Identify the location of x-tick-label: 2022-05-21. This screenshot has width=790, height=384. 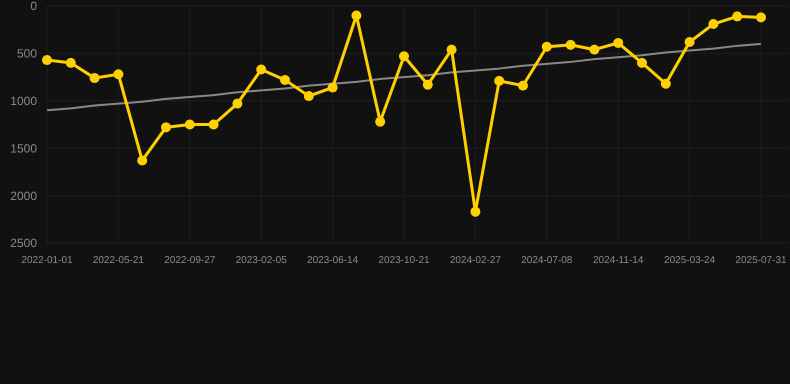
(118, 260).